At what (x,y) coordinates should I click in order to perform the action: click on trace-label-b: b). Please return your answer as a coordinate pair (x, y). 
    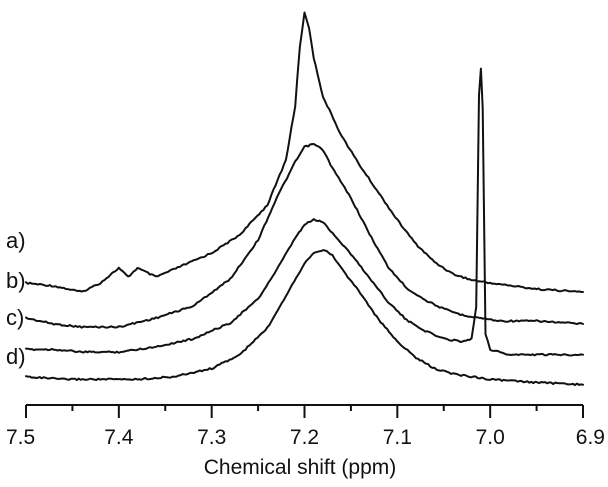
    Looking at the image, I should click on (16, 280).